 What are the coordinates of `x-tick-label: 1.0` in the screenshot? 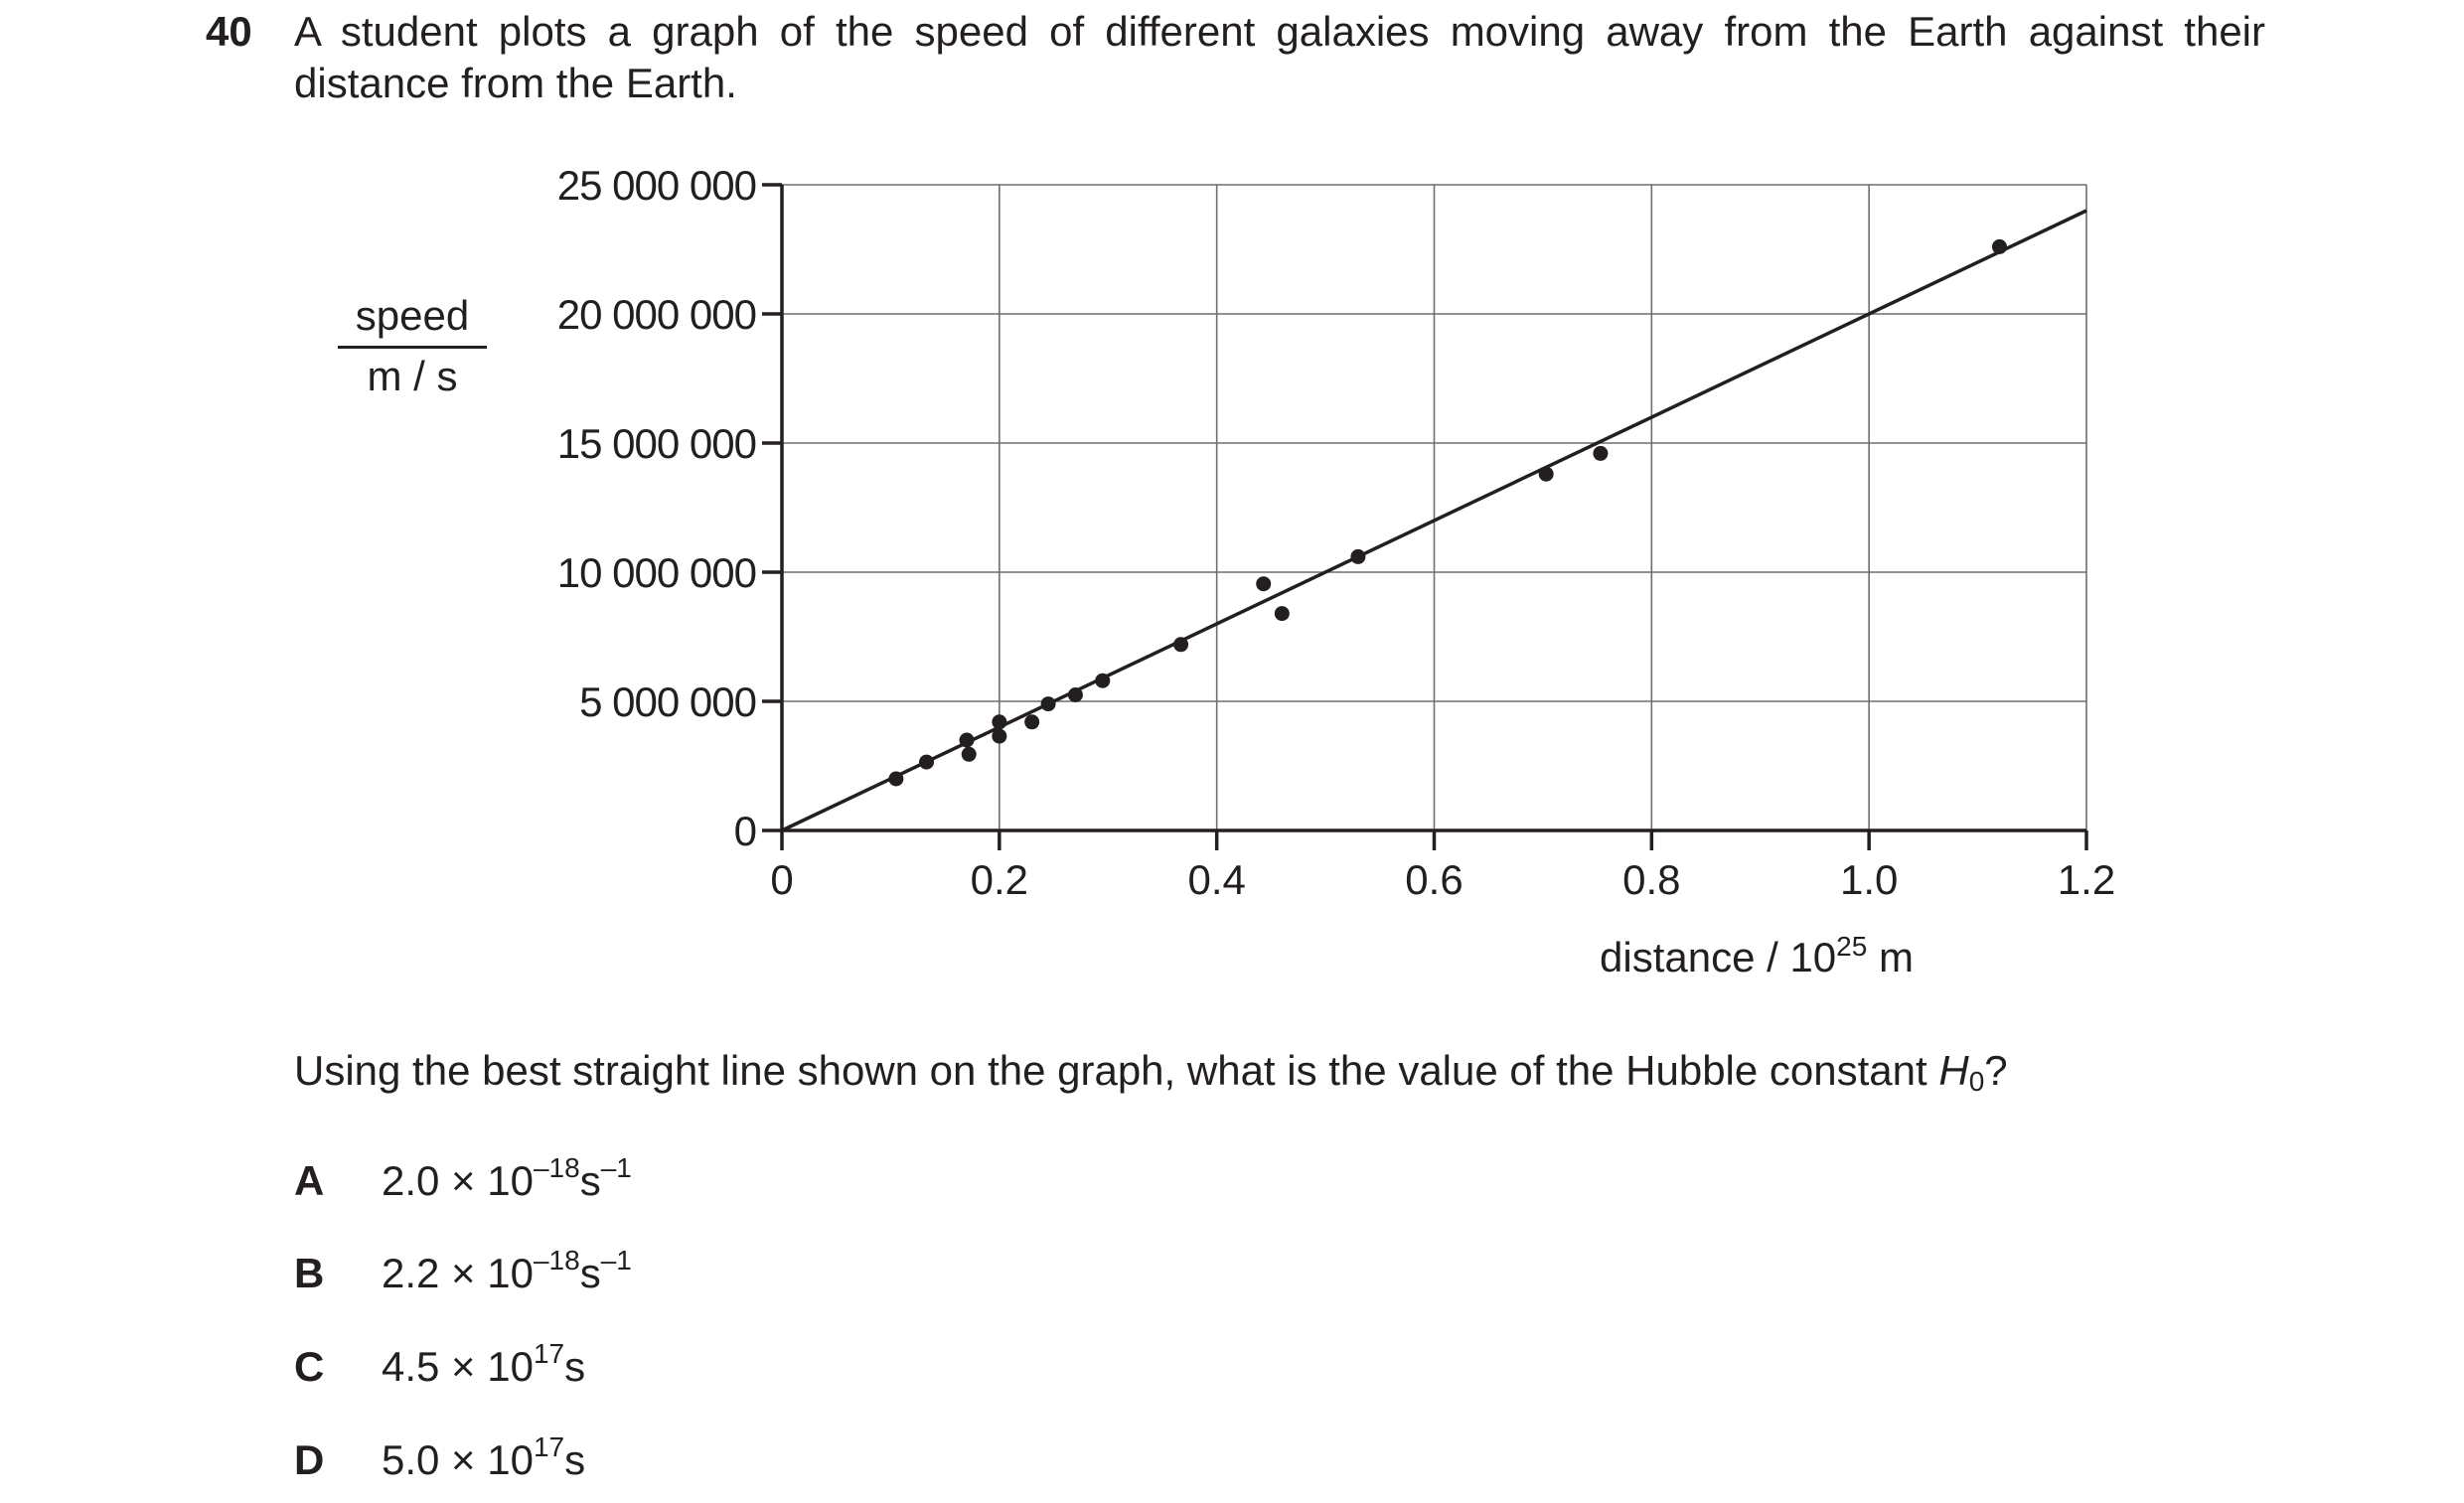 It's located at (1869, 879).